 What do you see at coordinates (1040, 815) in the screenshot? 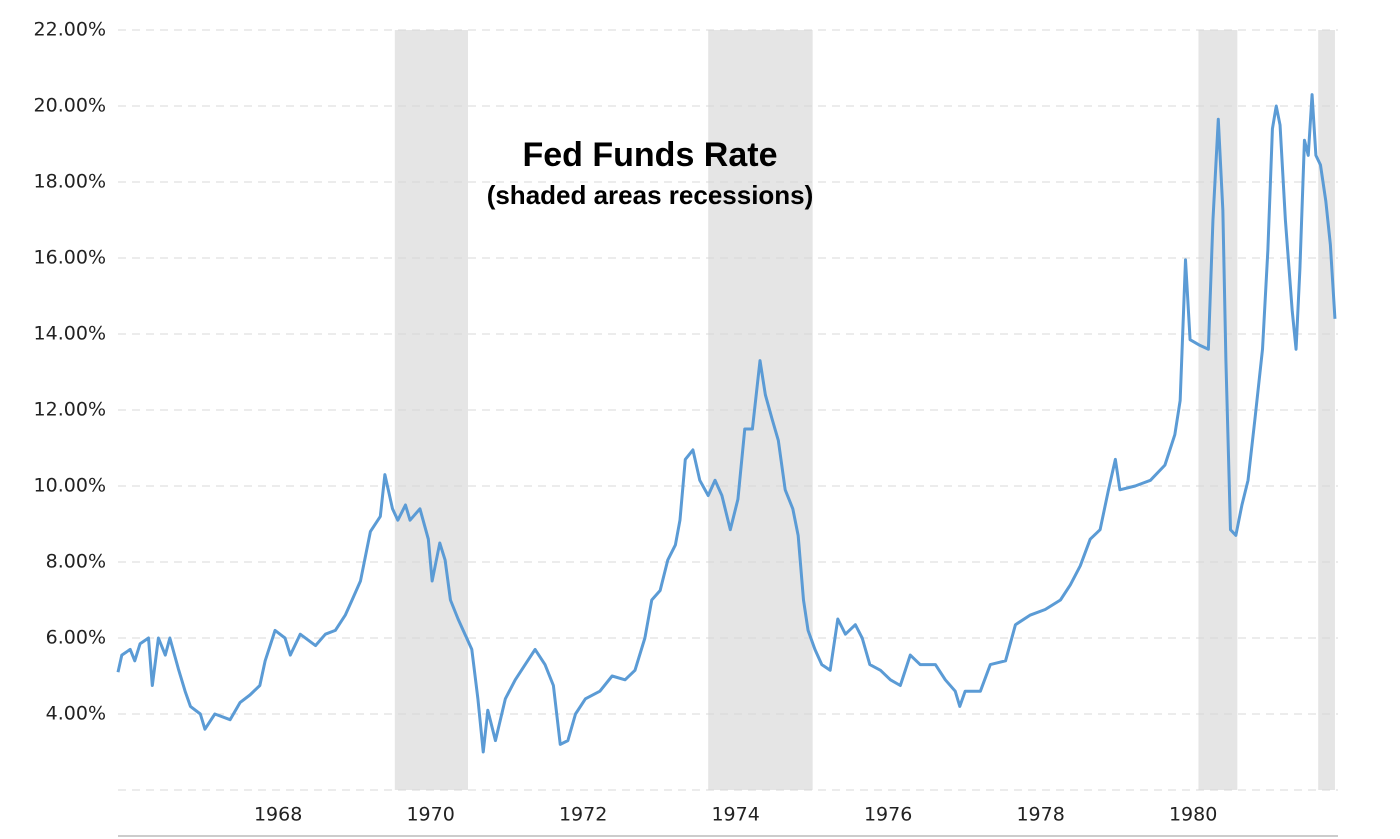
I see `x-tick-label: 1978` at bounding box center [1040, 815].